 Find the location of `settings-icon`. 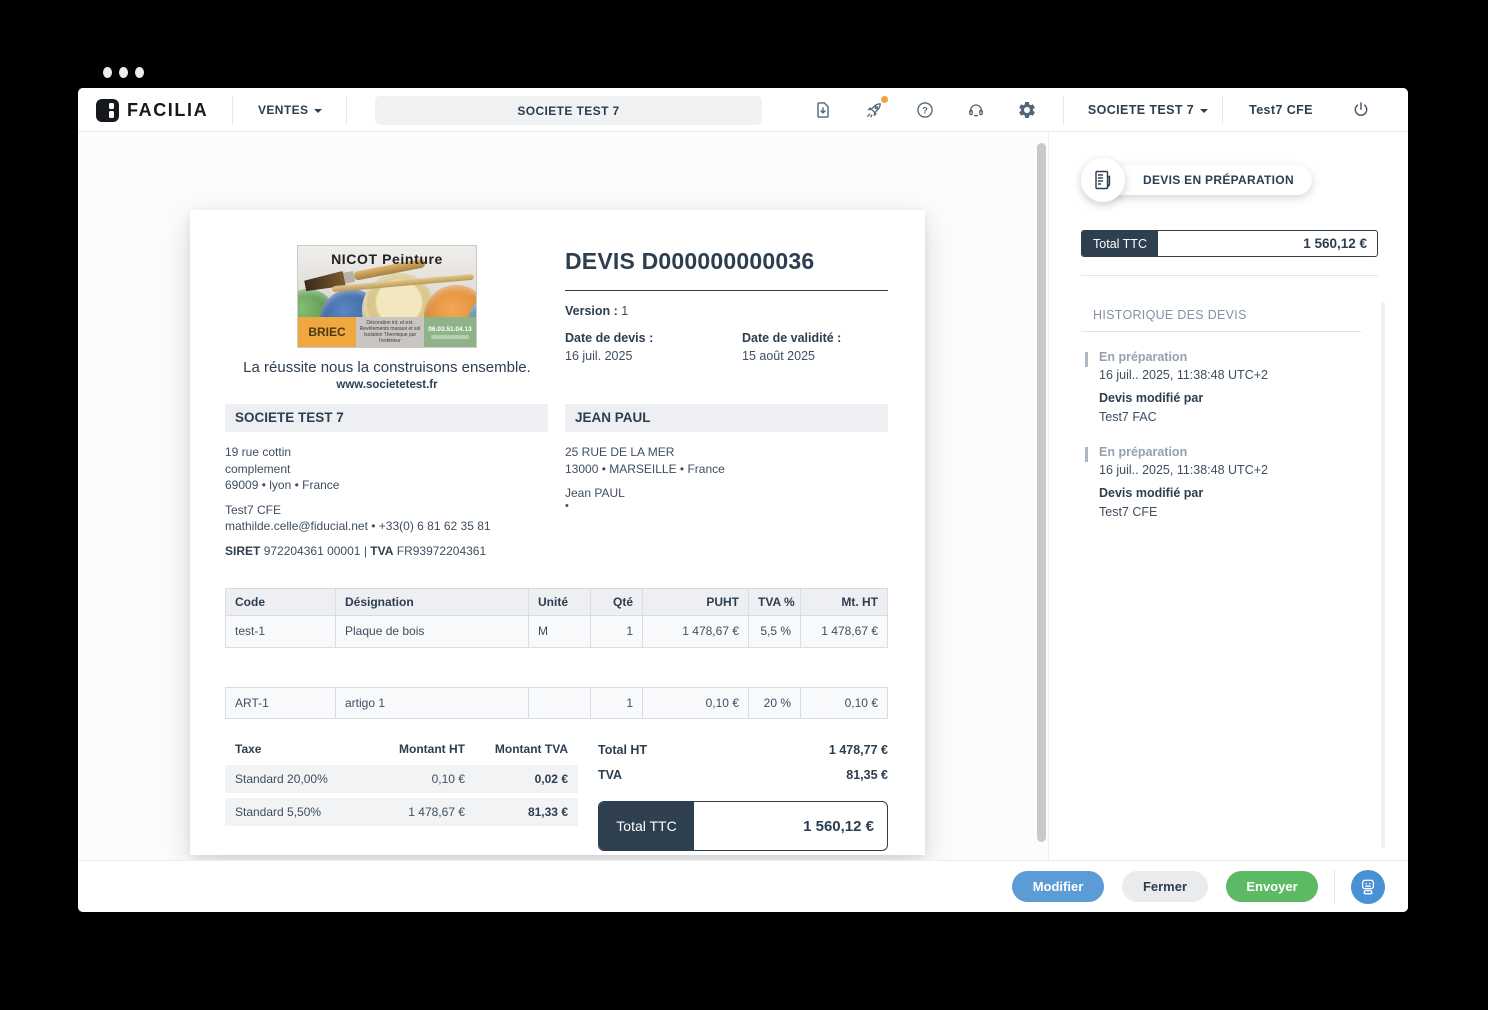

settings-icon is located at coordinates (1027, 110).